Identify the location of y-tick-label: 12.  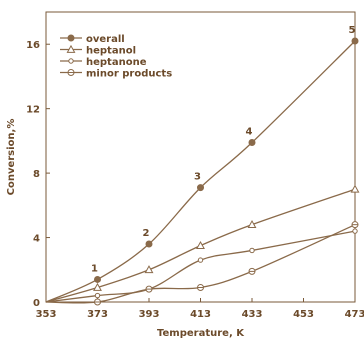
(33, 110).